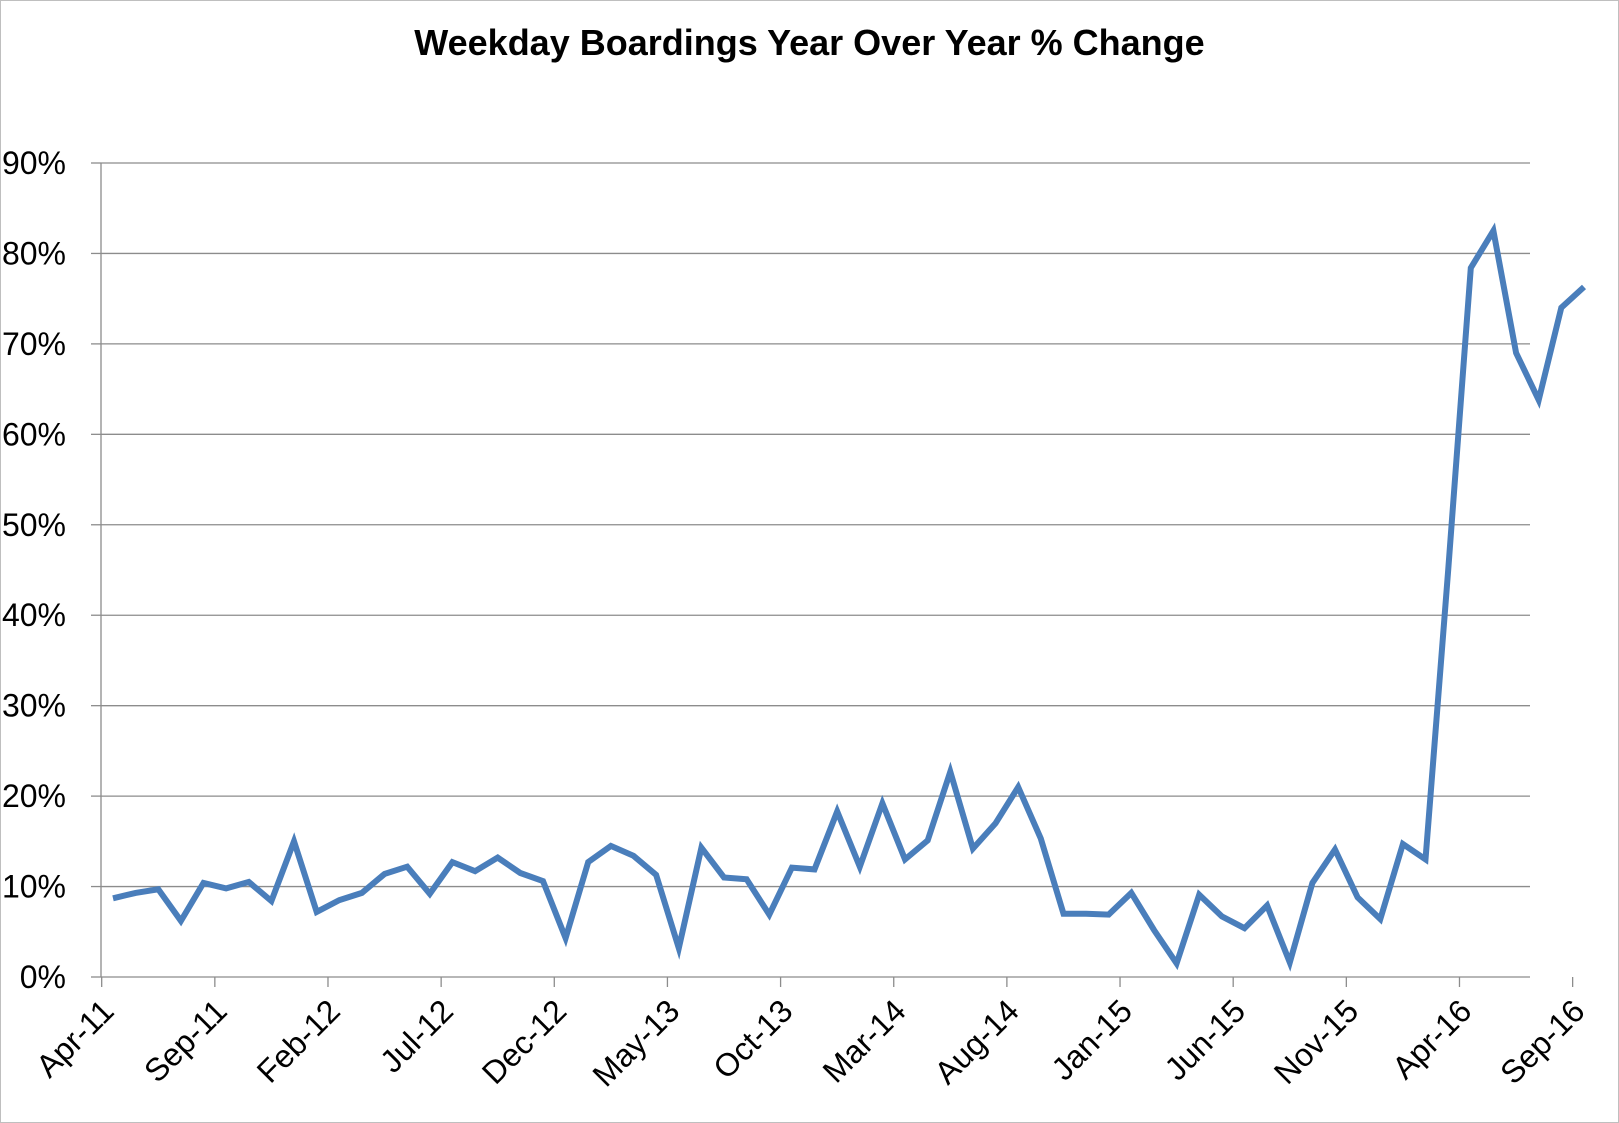 The width and height of the screenshot is (1619, 1123). Describe the element at coordinates (635, 1042) in the screenshot. I see `x-tick-label: May-13` at that location.